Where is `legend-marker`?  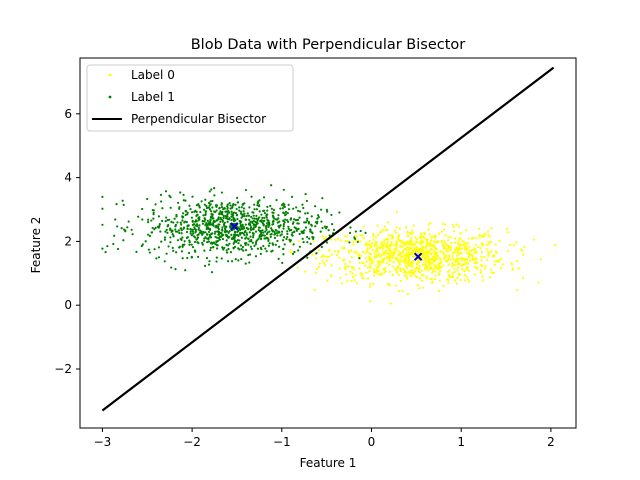 legend-marker is located at coordinates (110, 75).